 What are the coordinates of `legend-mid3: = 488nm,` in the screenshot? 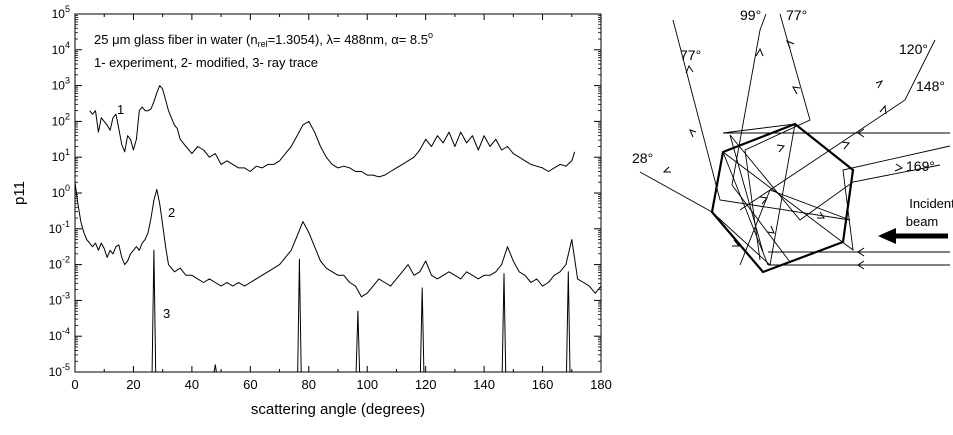 It's located at (362, 39).